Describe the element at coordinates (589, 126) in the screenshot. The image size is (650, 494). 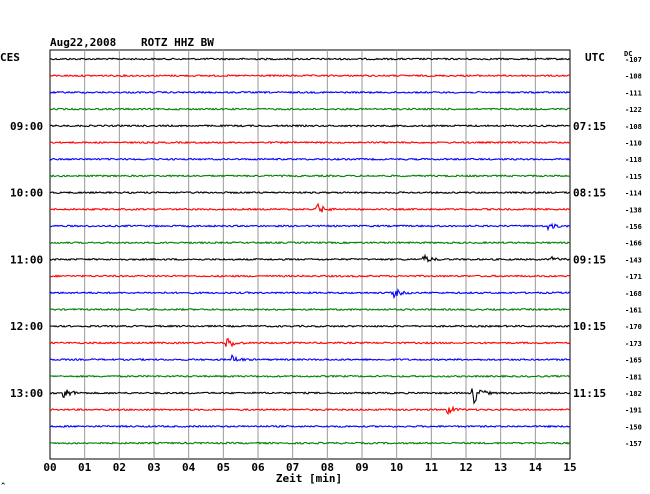
I see `right-time-label: 07:15` at that location.